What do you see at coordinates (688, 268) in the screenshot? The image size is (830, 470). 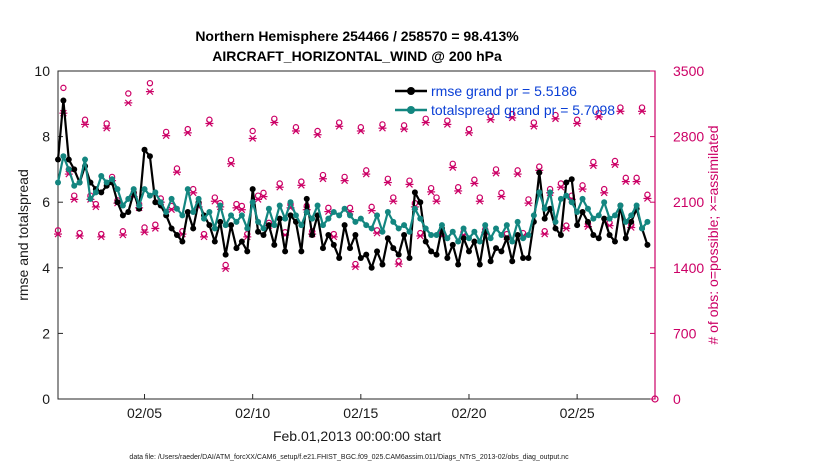 I see `right-tick-label: 1400` at bounding box center [688, 268].